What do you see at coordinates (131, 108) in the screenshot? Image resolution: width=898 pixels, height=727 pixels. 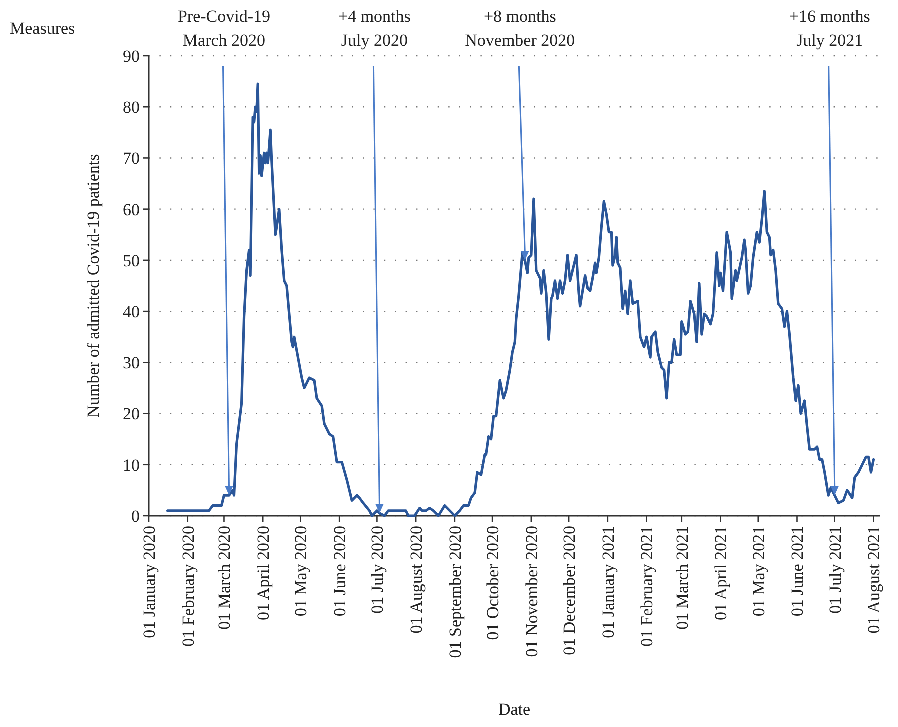 I see `y-tick-label: 80` at bounding box center [131, 108].